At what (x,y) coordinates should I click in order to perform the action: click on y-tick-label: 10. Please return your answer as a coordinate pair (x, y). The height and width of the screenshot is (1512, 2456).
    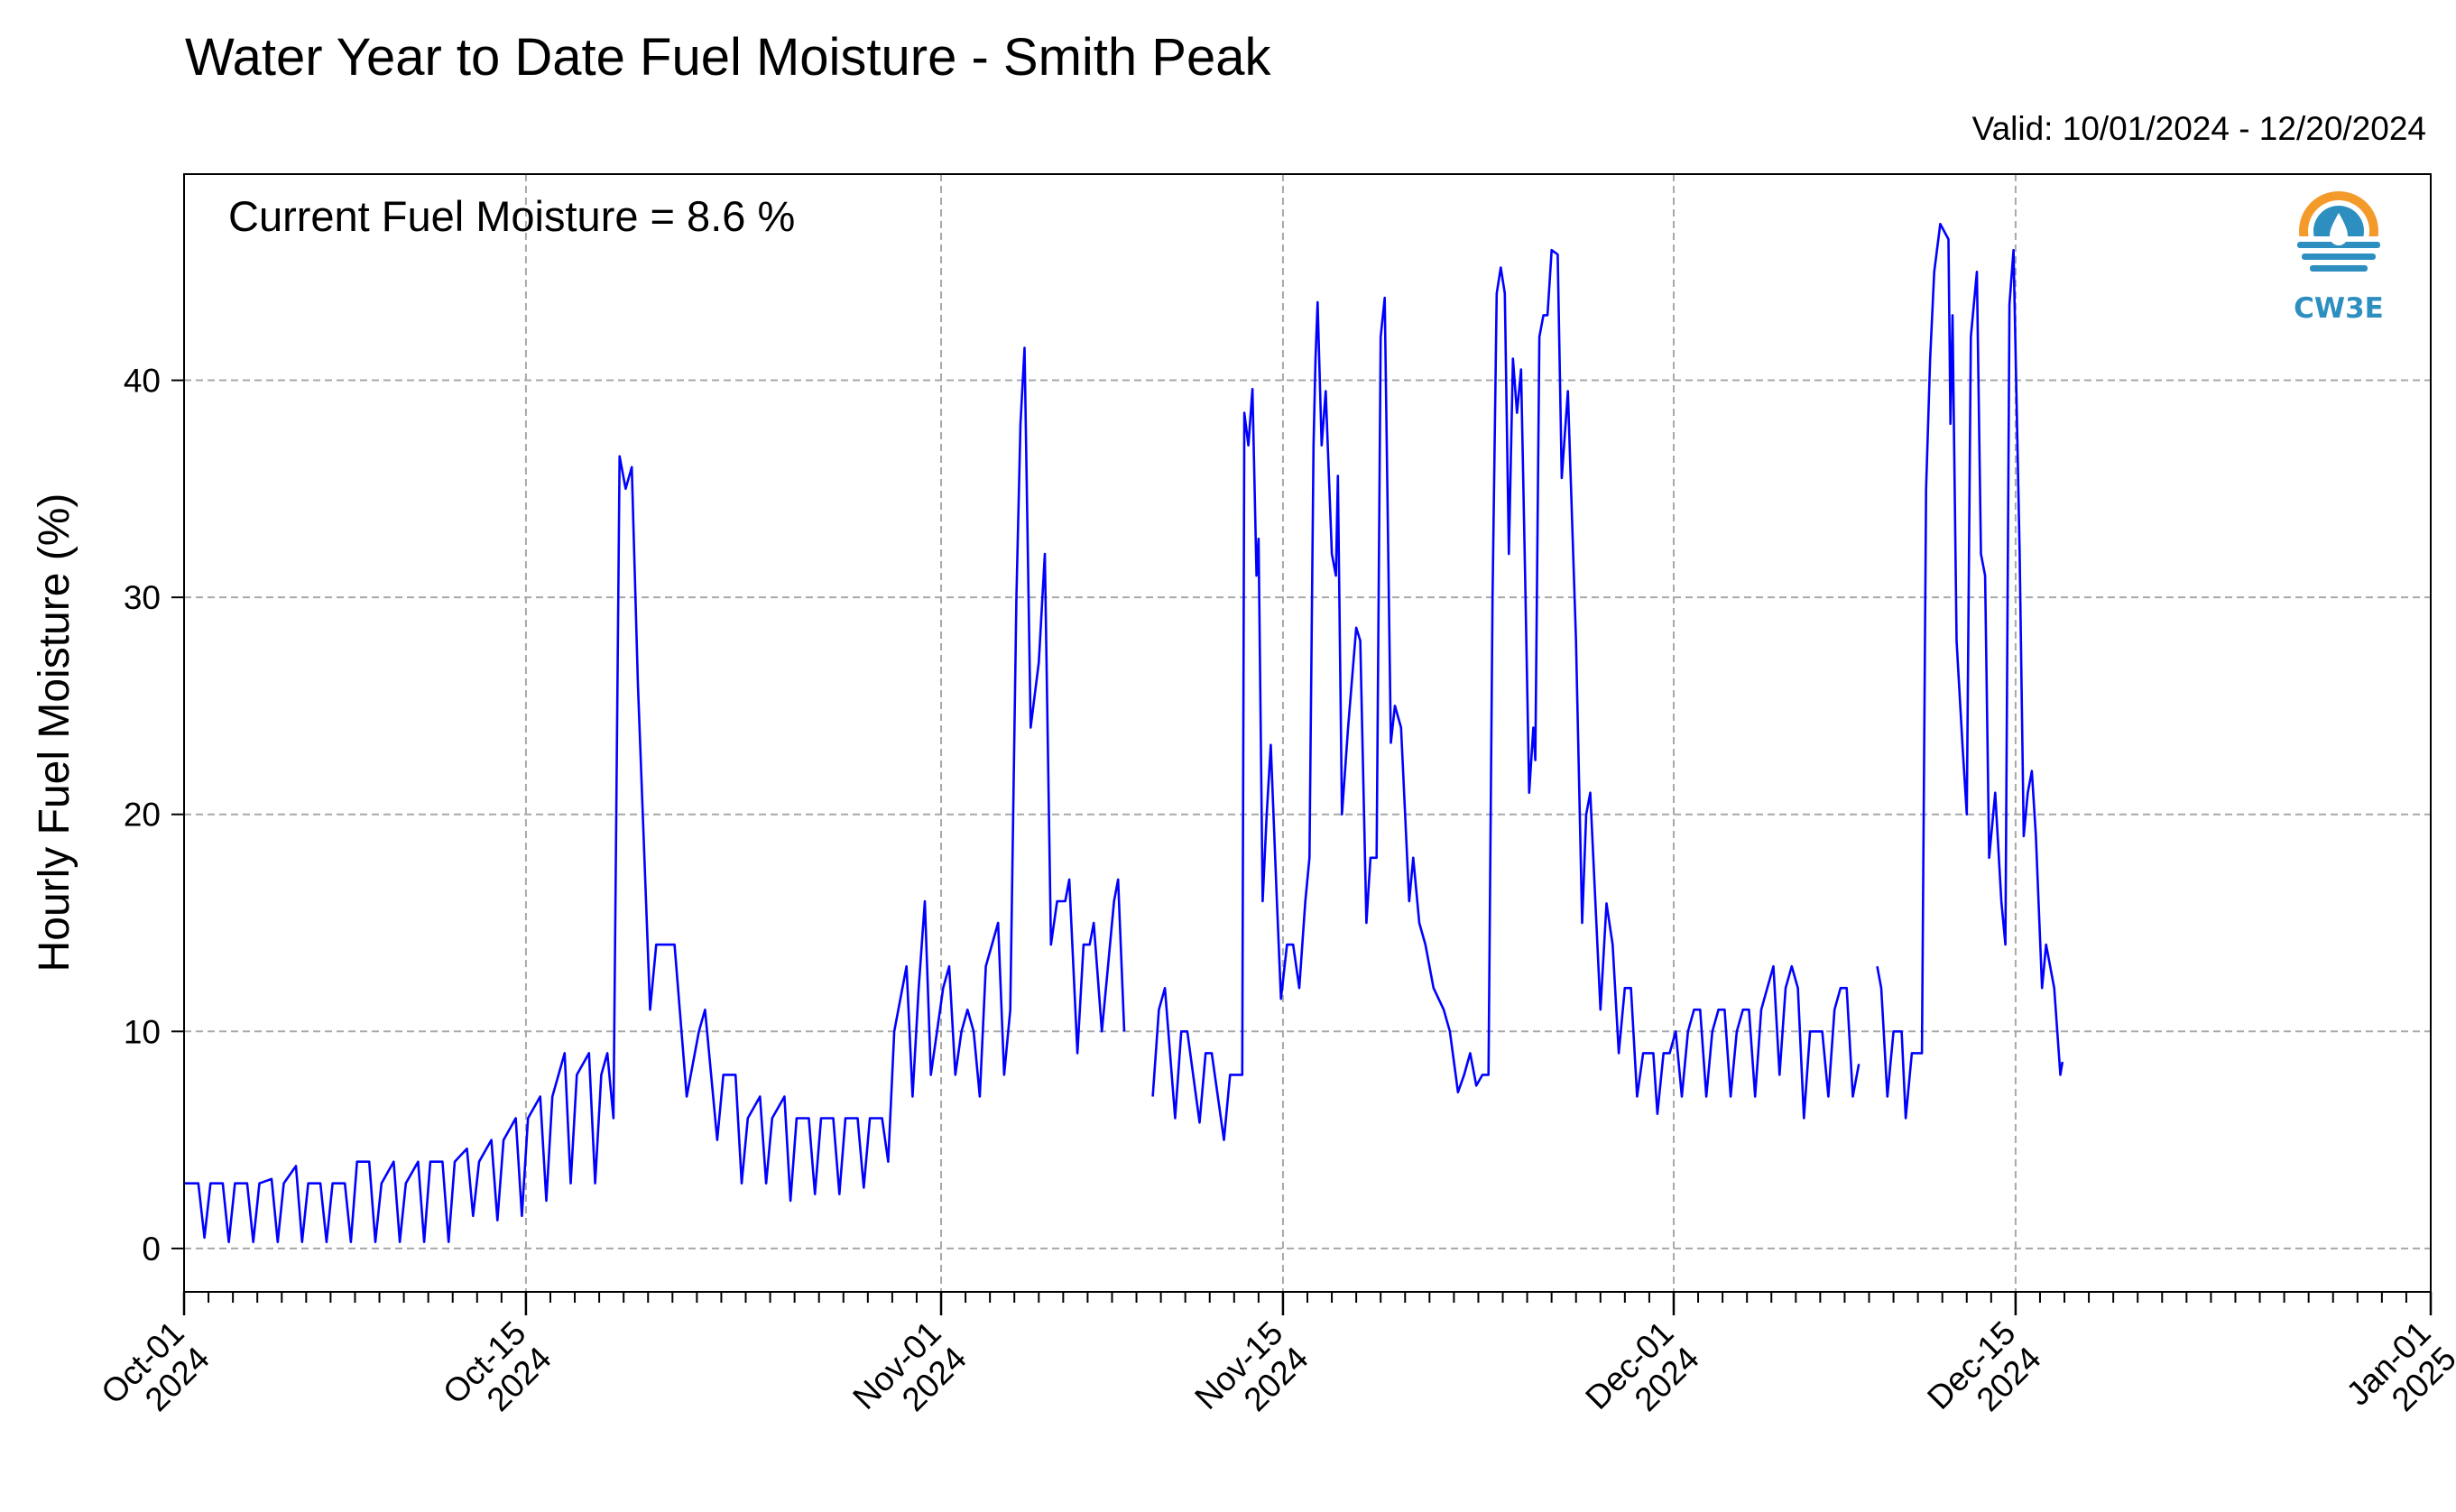
    Looking at the image, I should click on (142, 1031).